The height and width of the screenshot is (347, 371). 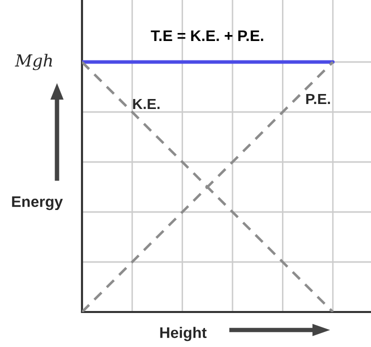 I want to click on text: Mgh, so click(x=33, y=62).